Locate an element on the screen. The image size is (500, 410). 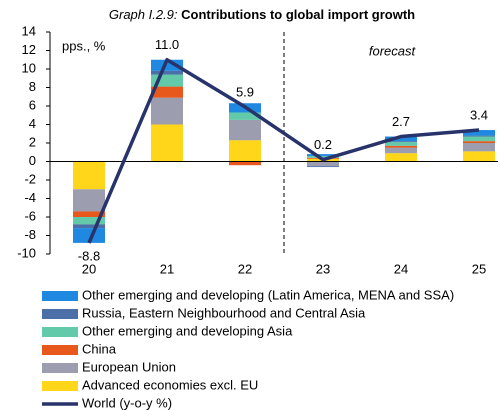
x-tick-label: 20 is located at coordinates (89, 268).